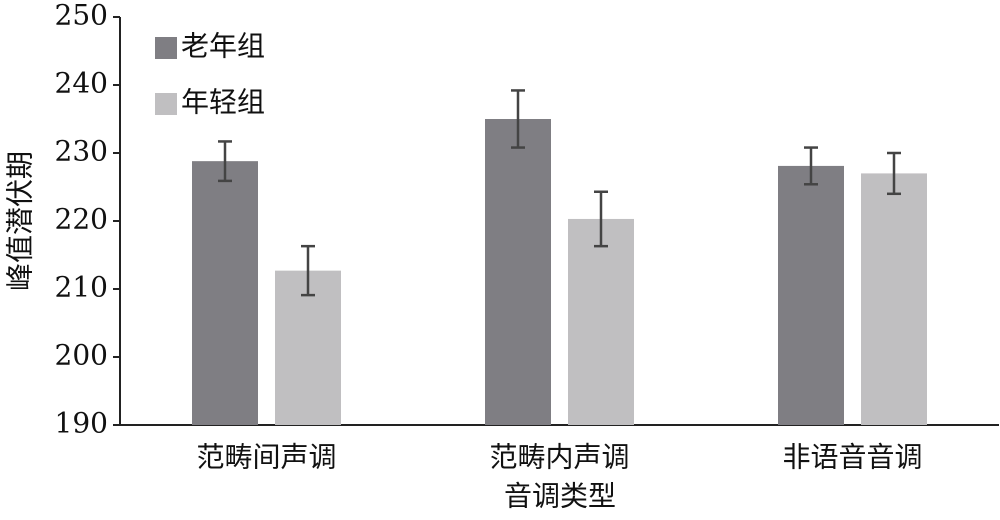 The image size is (1000, 520). I want to click on y-tick-label: 220, so click(81, 219).